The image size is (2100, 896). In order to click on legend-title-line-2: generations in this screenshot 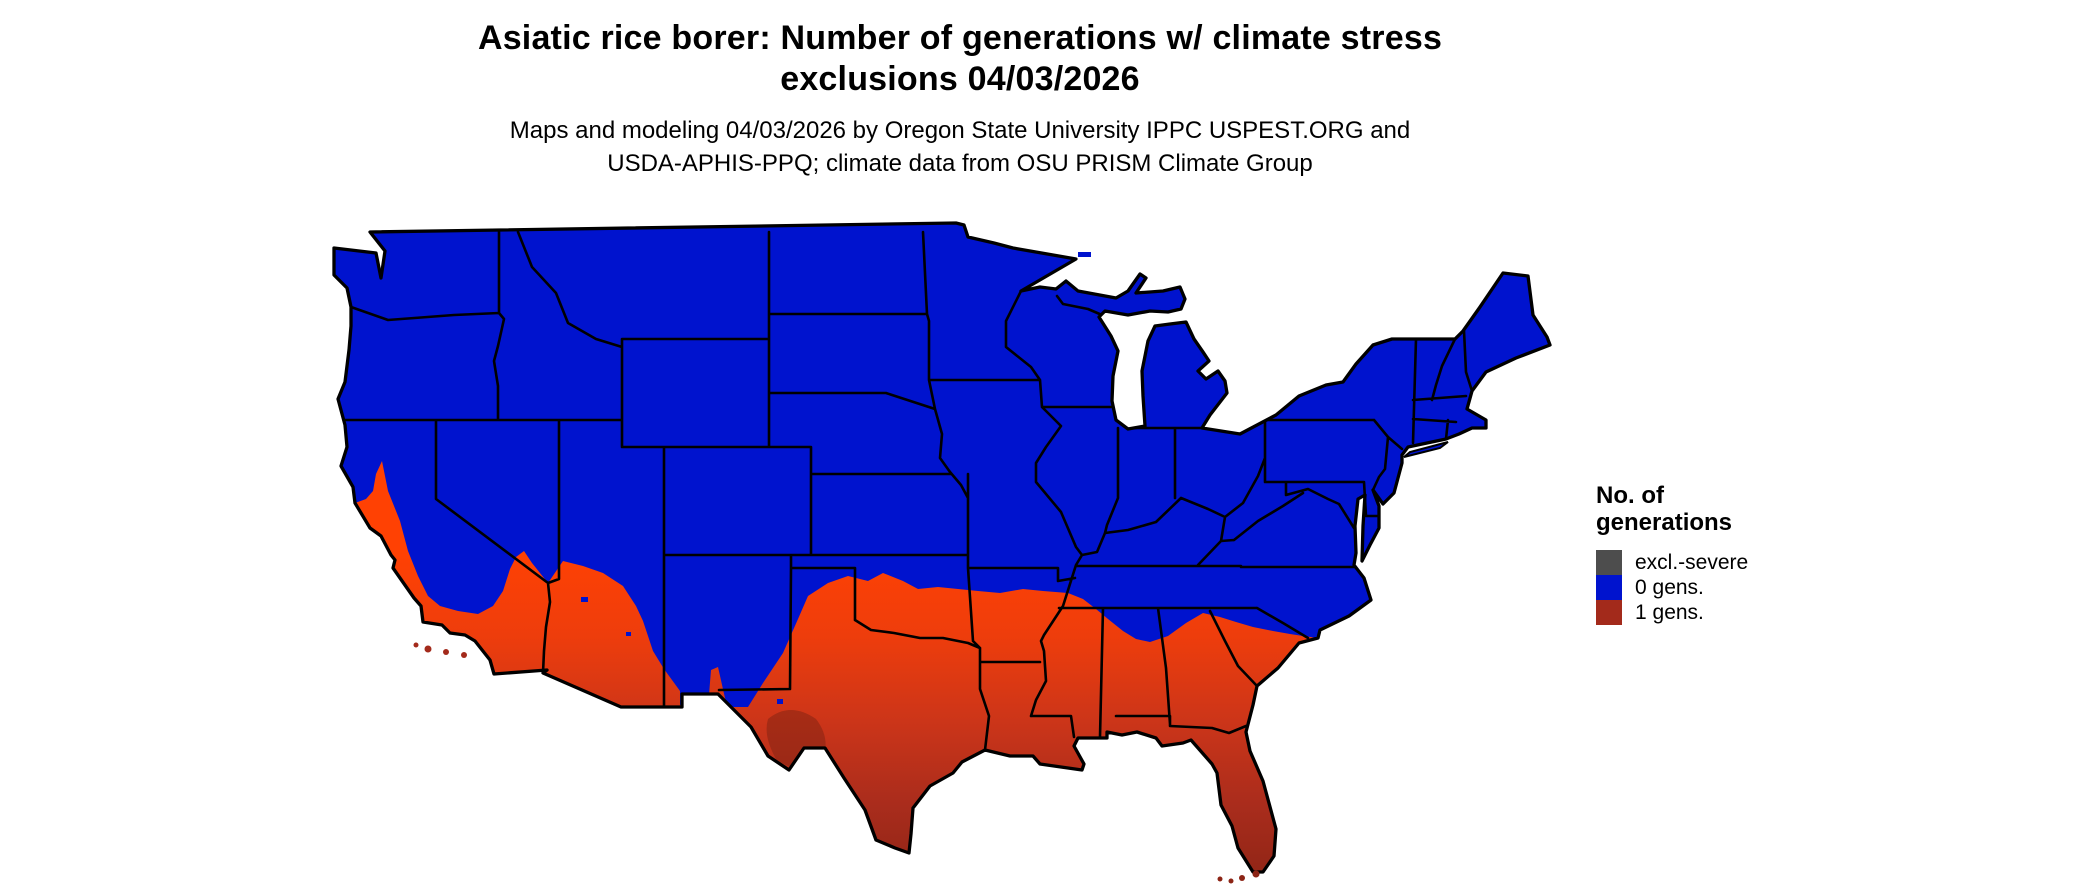, I will do `click(1664, 522)`.